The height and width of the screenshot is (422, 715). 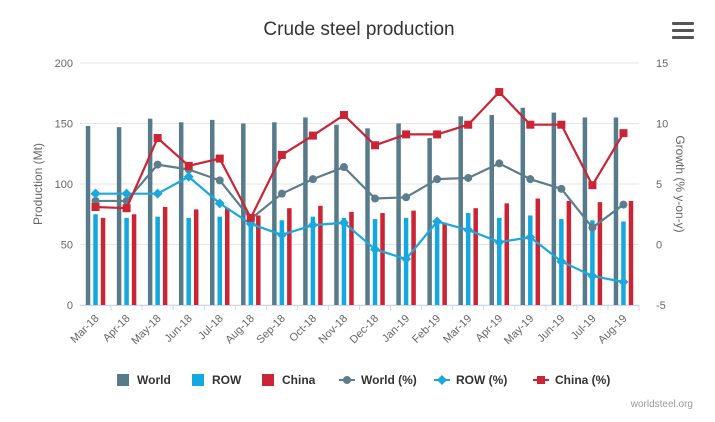 What do you see at coordinates (661, 404) in the screenshot?
I see `credit-text: worldsteel.org` at bounding box center [661, 404].